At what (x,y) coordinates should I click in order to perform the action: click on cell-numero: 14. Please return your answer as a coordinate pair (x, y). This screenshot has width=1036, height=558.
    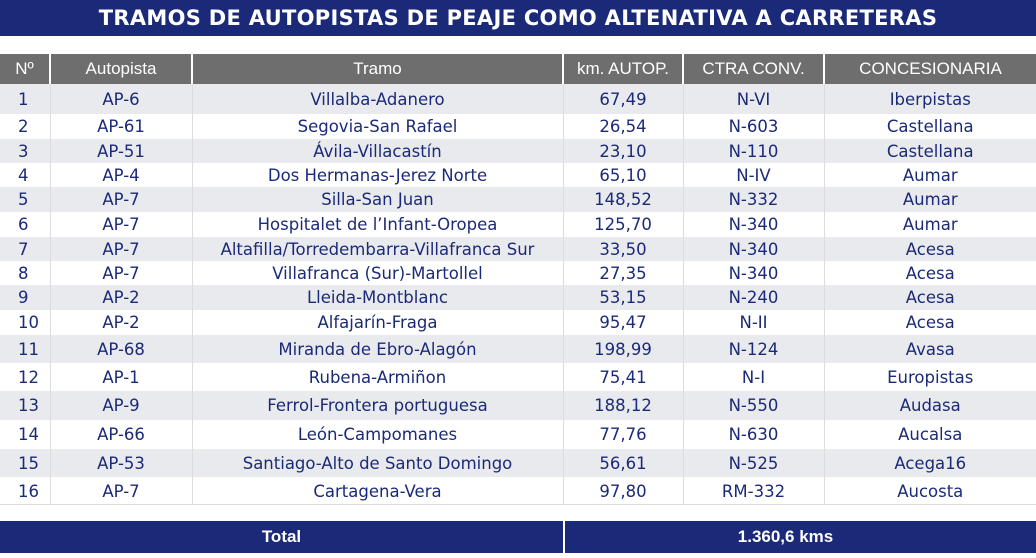
    Looking at the image, I should click on (25, 434).